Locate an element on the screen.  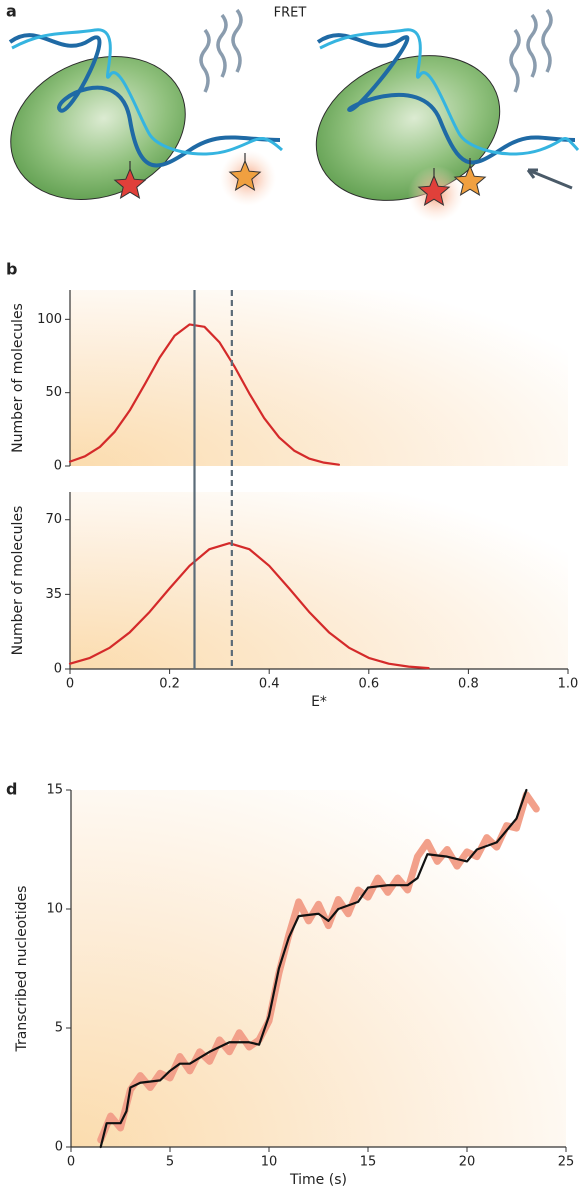
x-tick-label: 5 is located at coordinates (170, 1162).